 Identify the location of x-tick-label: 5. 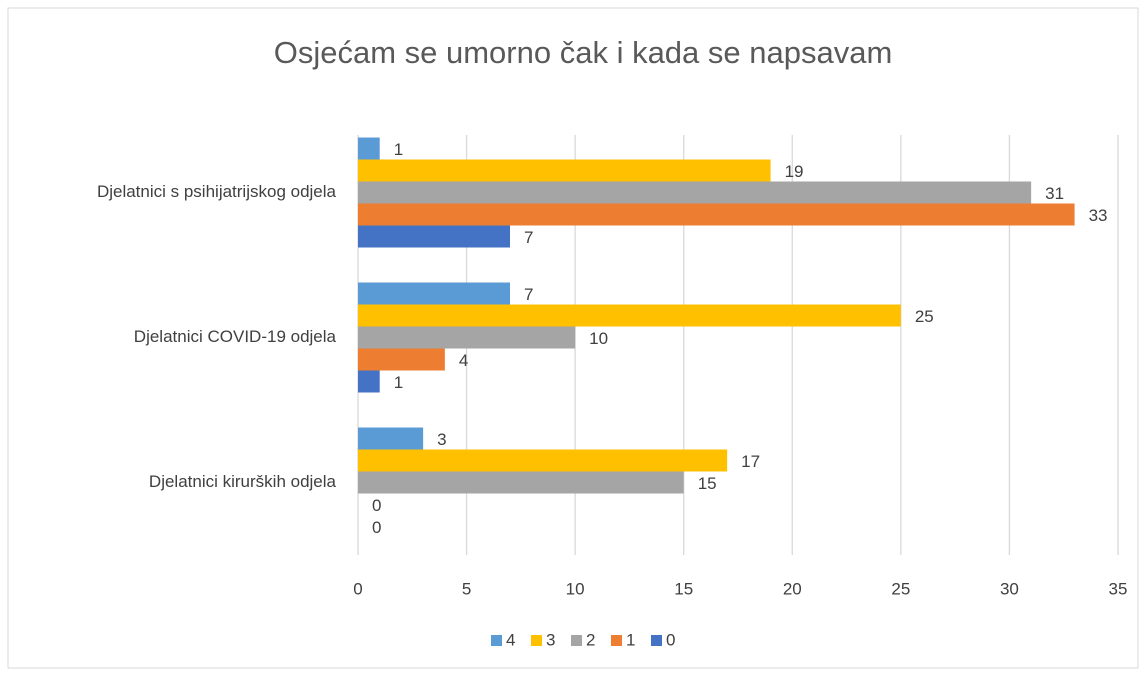
(466, 588).